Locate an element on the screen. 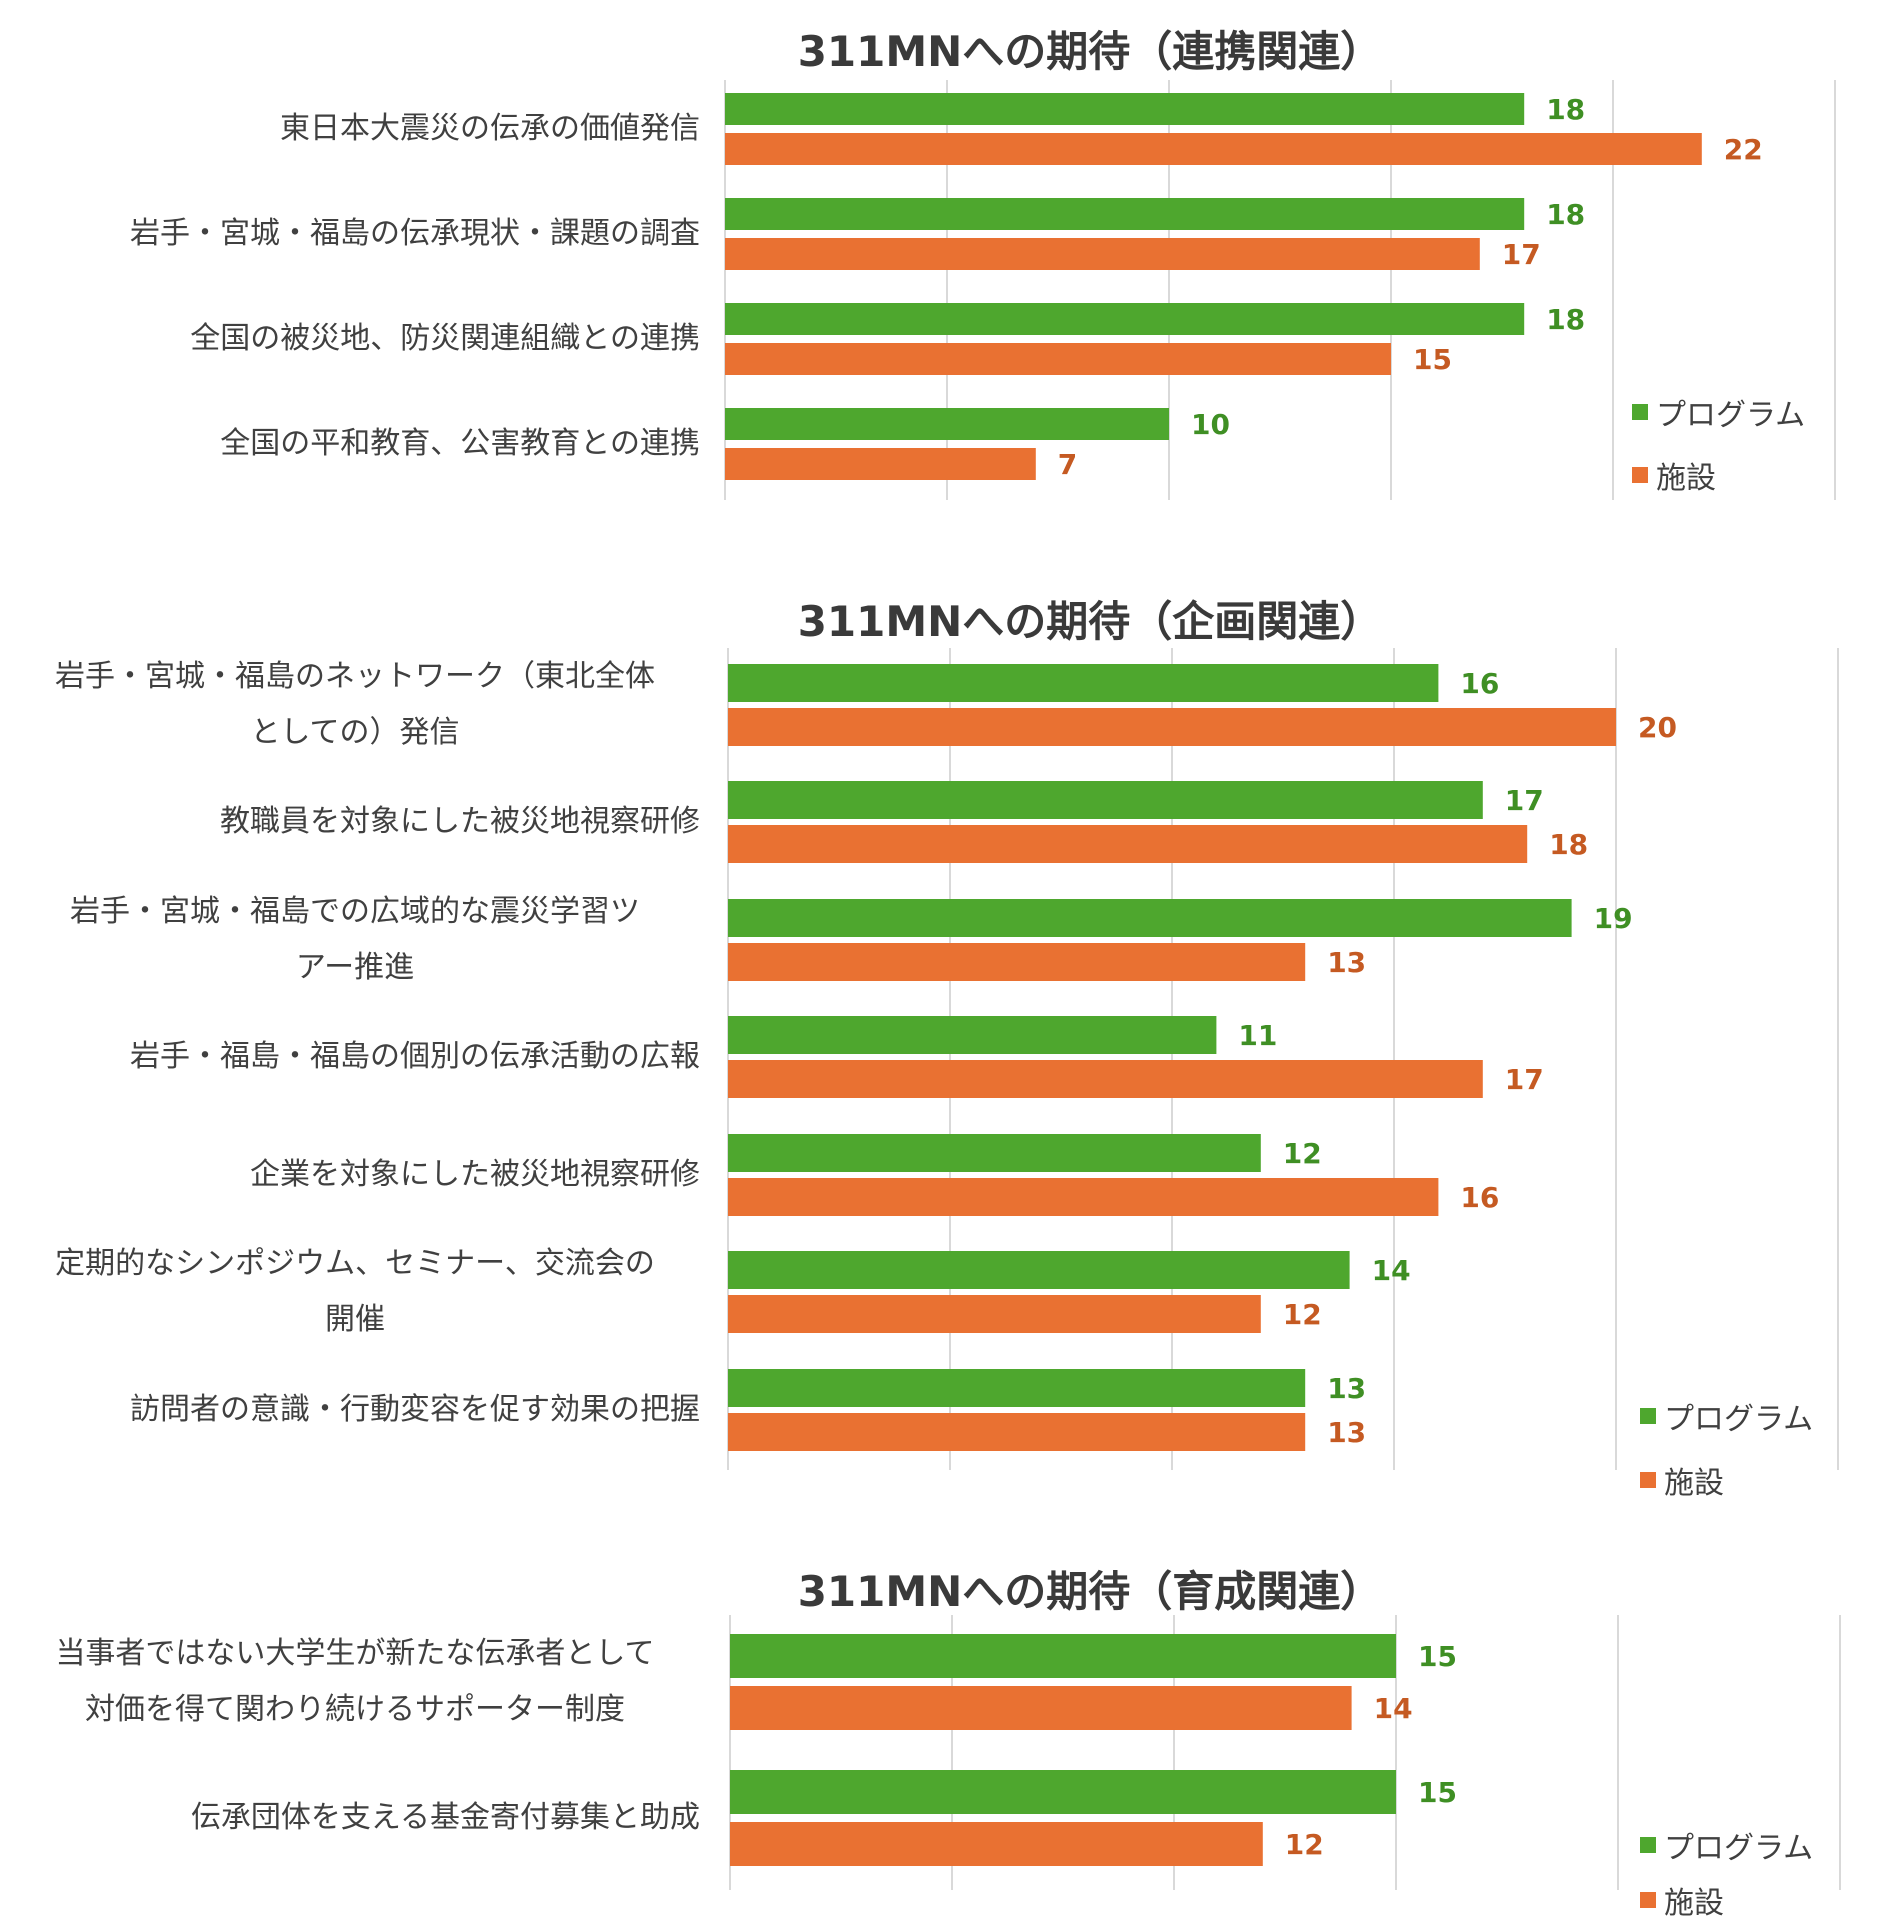 This screenshot has height=1922, width=1882. chart-title: 311MNへの期待（育成関連） is located at coordinates (1090, 1591).